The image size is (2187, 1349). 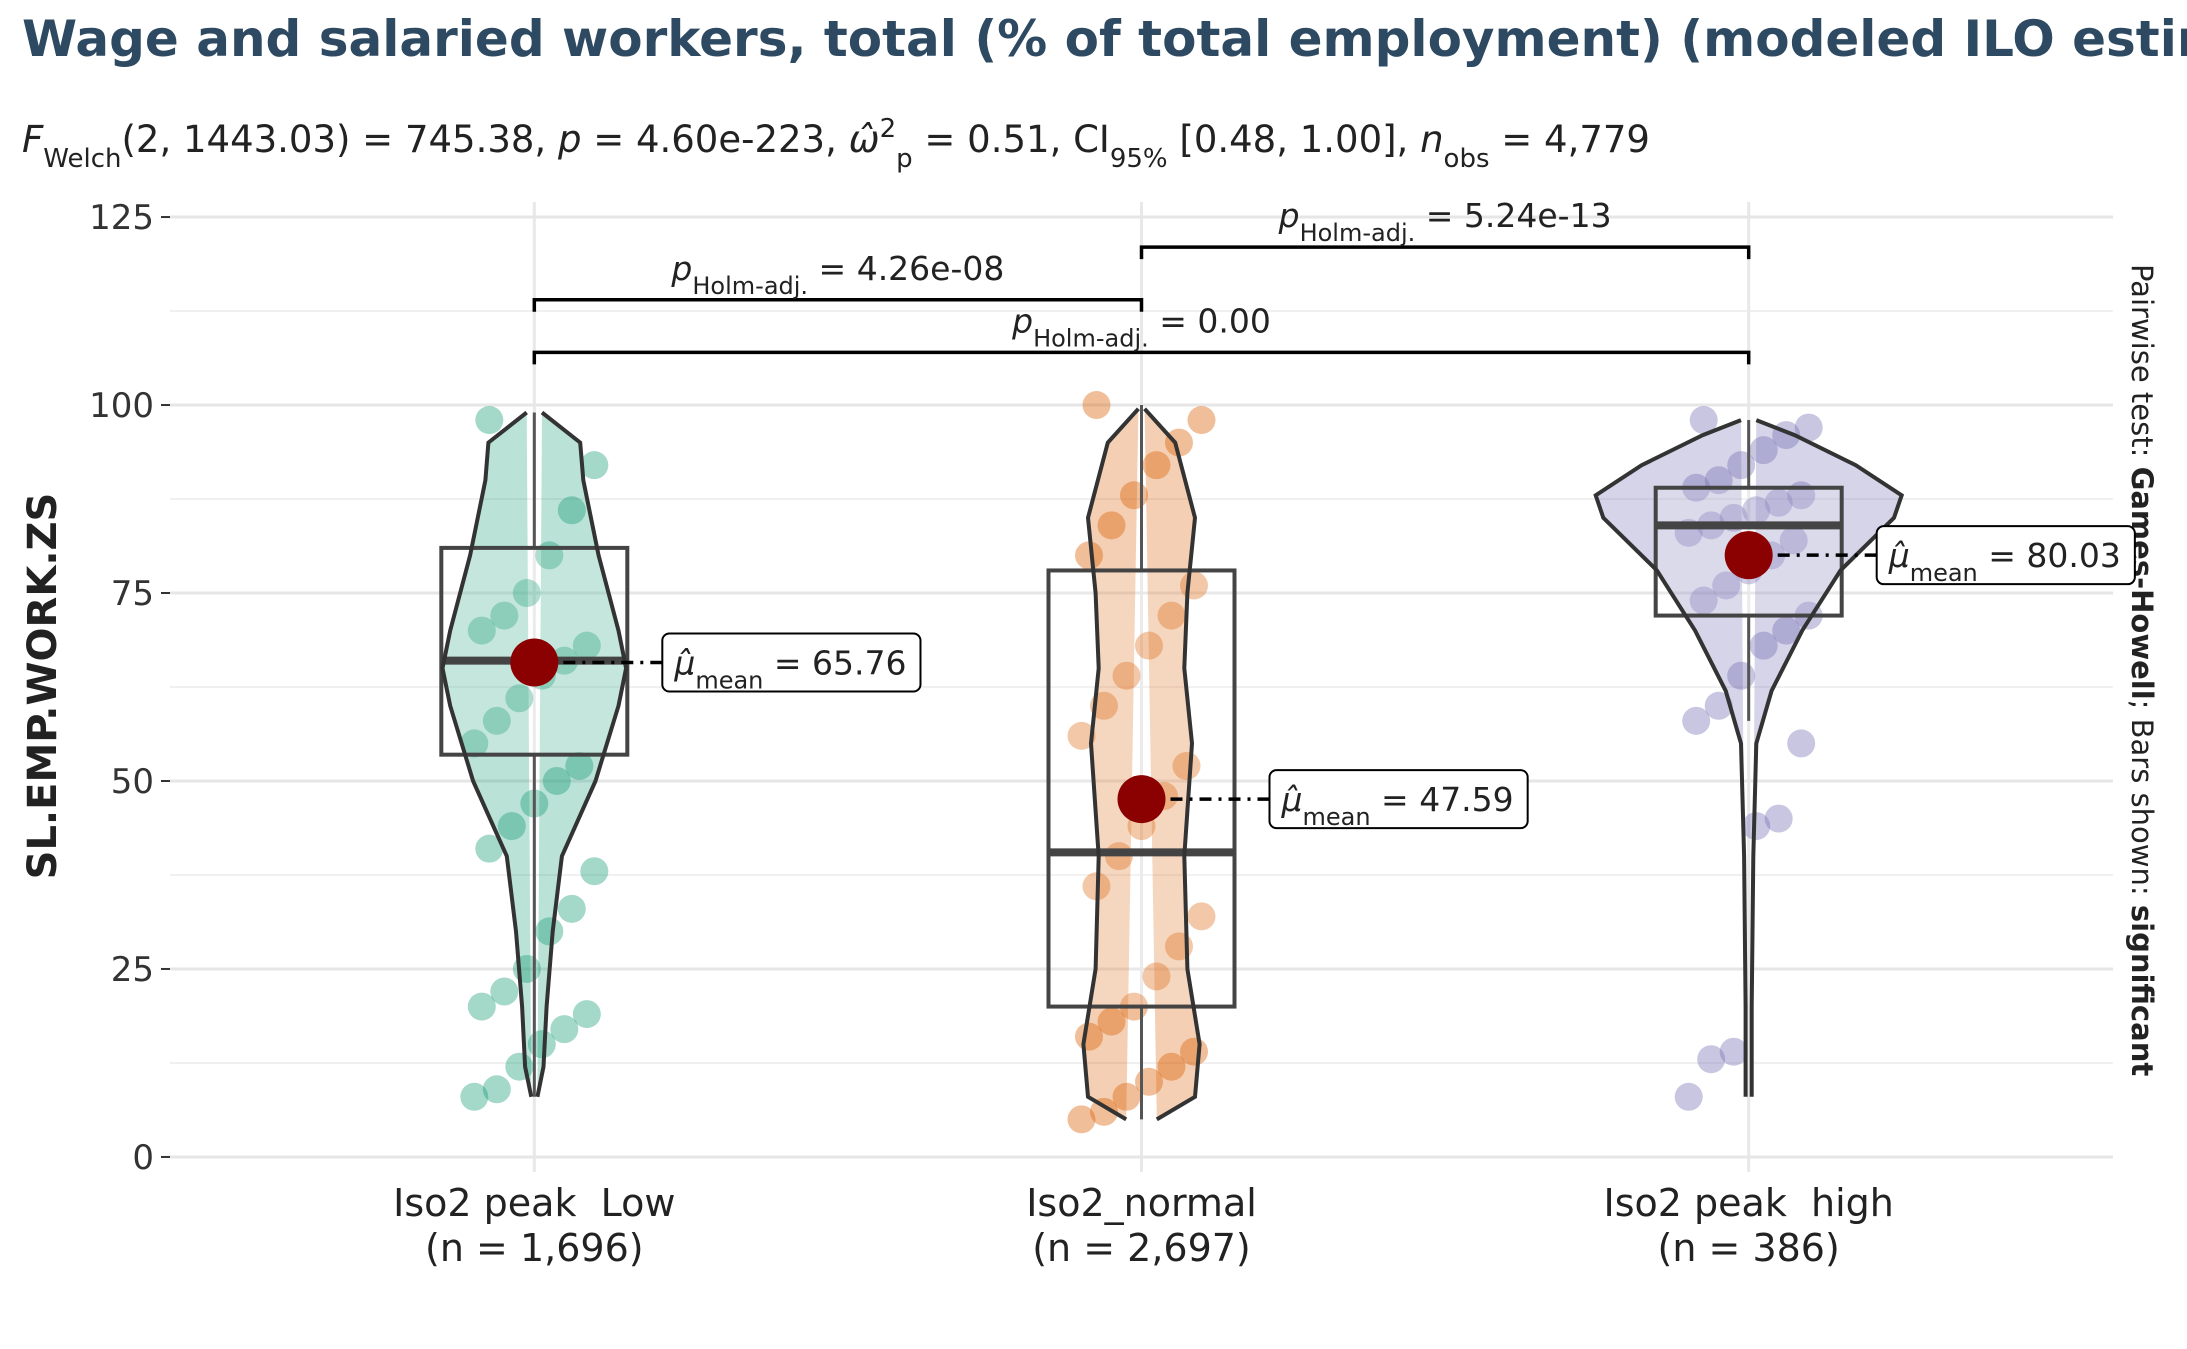 I want to click on y-tick-label: 125, so click(x=121, y=218).